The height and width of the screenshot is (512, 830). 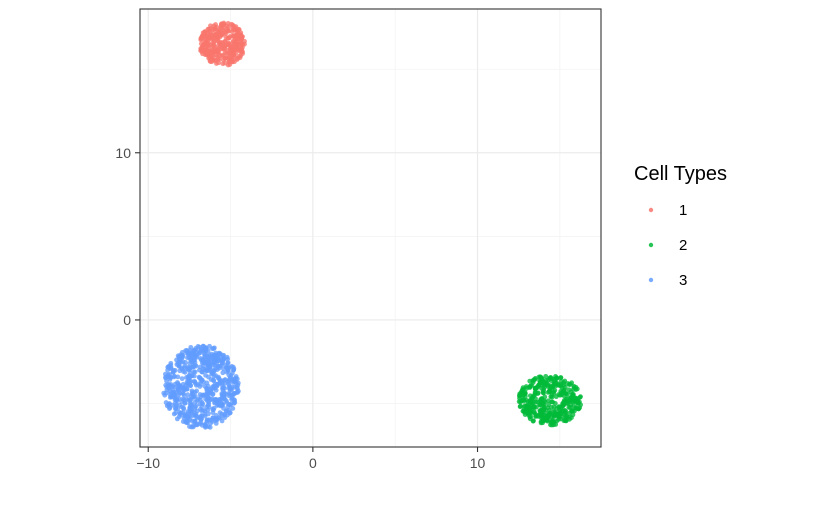 I want to click on y-tick-label: 0, so click(x=127, y=320).